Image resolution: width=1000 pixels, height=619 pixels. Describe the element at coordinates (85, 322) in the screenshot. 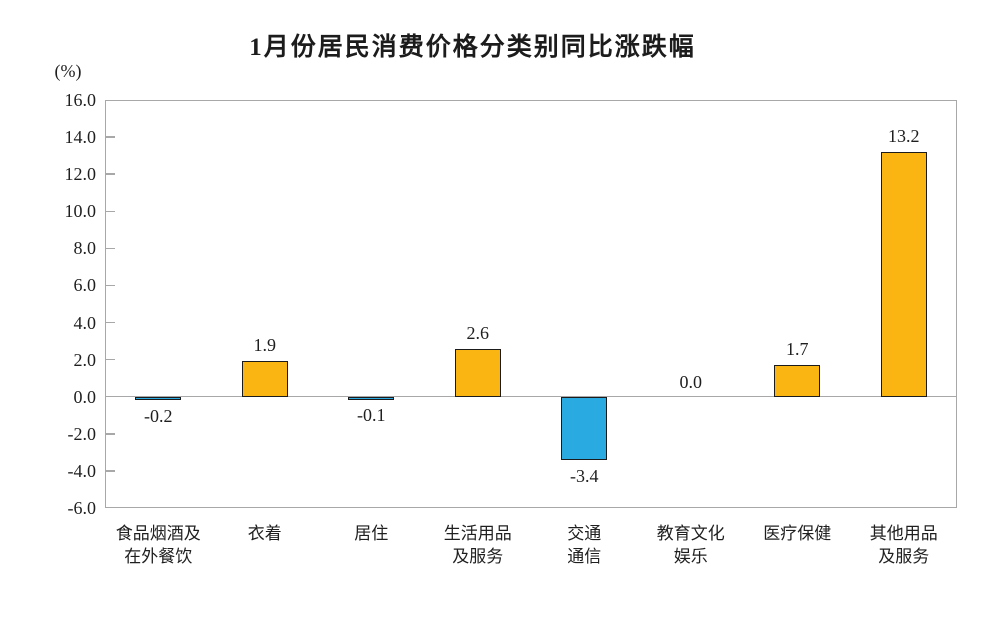

I see `y-axis-tick-label: 4.0` at that location.